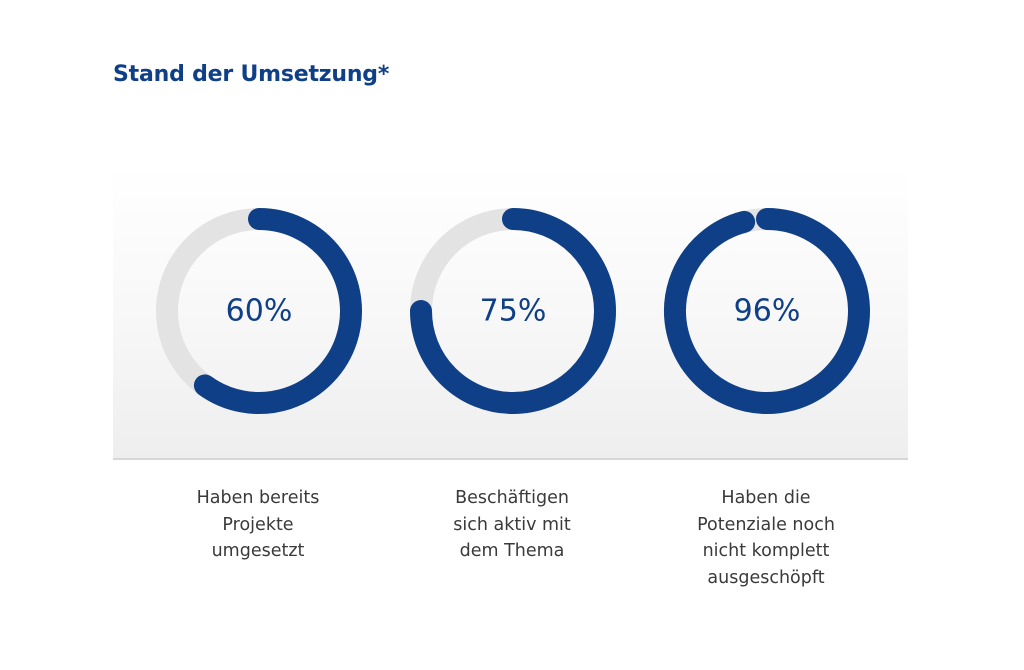  I want to click on donut-chart-1: 60%, so click(259, 311).